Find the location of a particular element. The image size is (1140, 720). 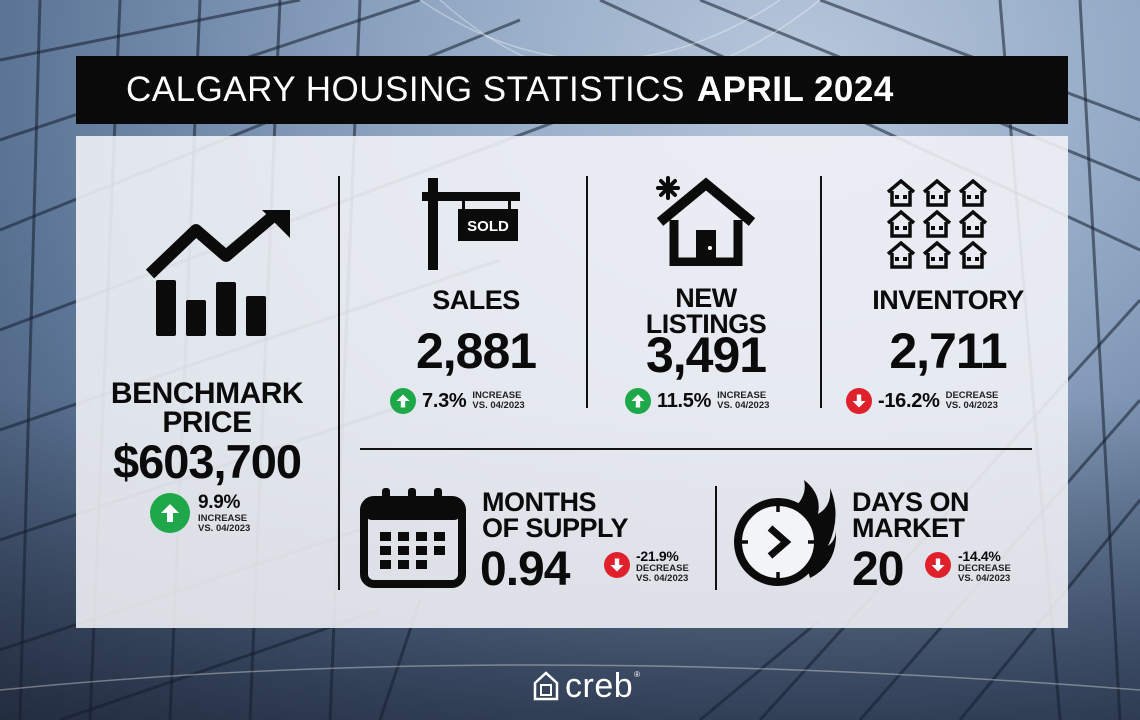

rising-bar-chart-icon is located at coordinates (217, 273).